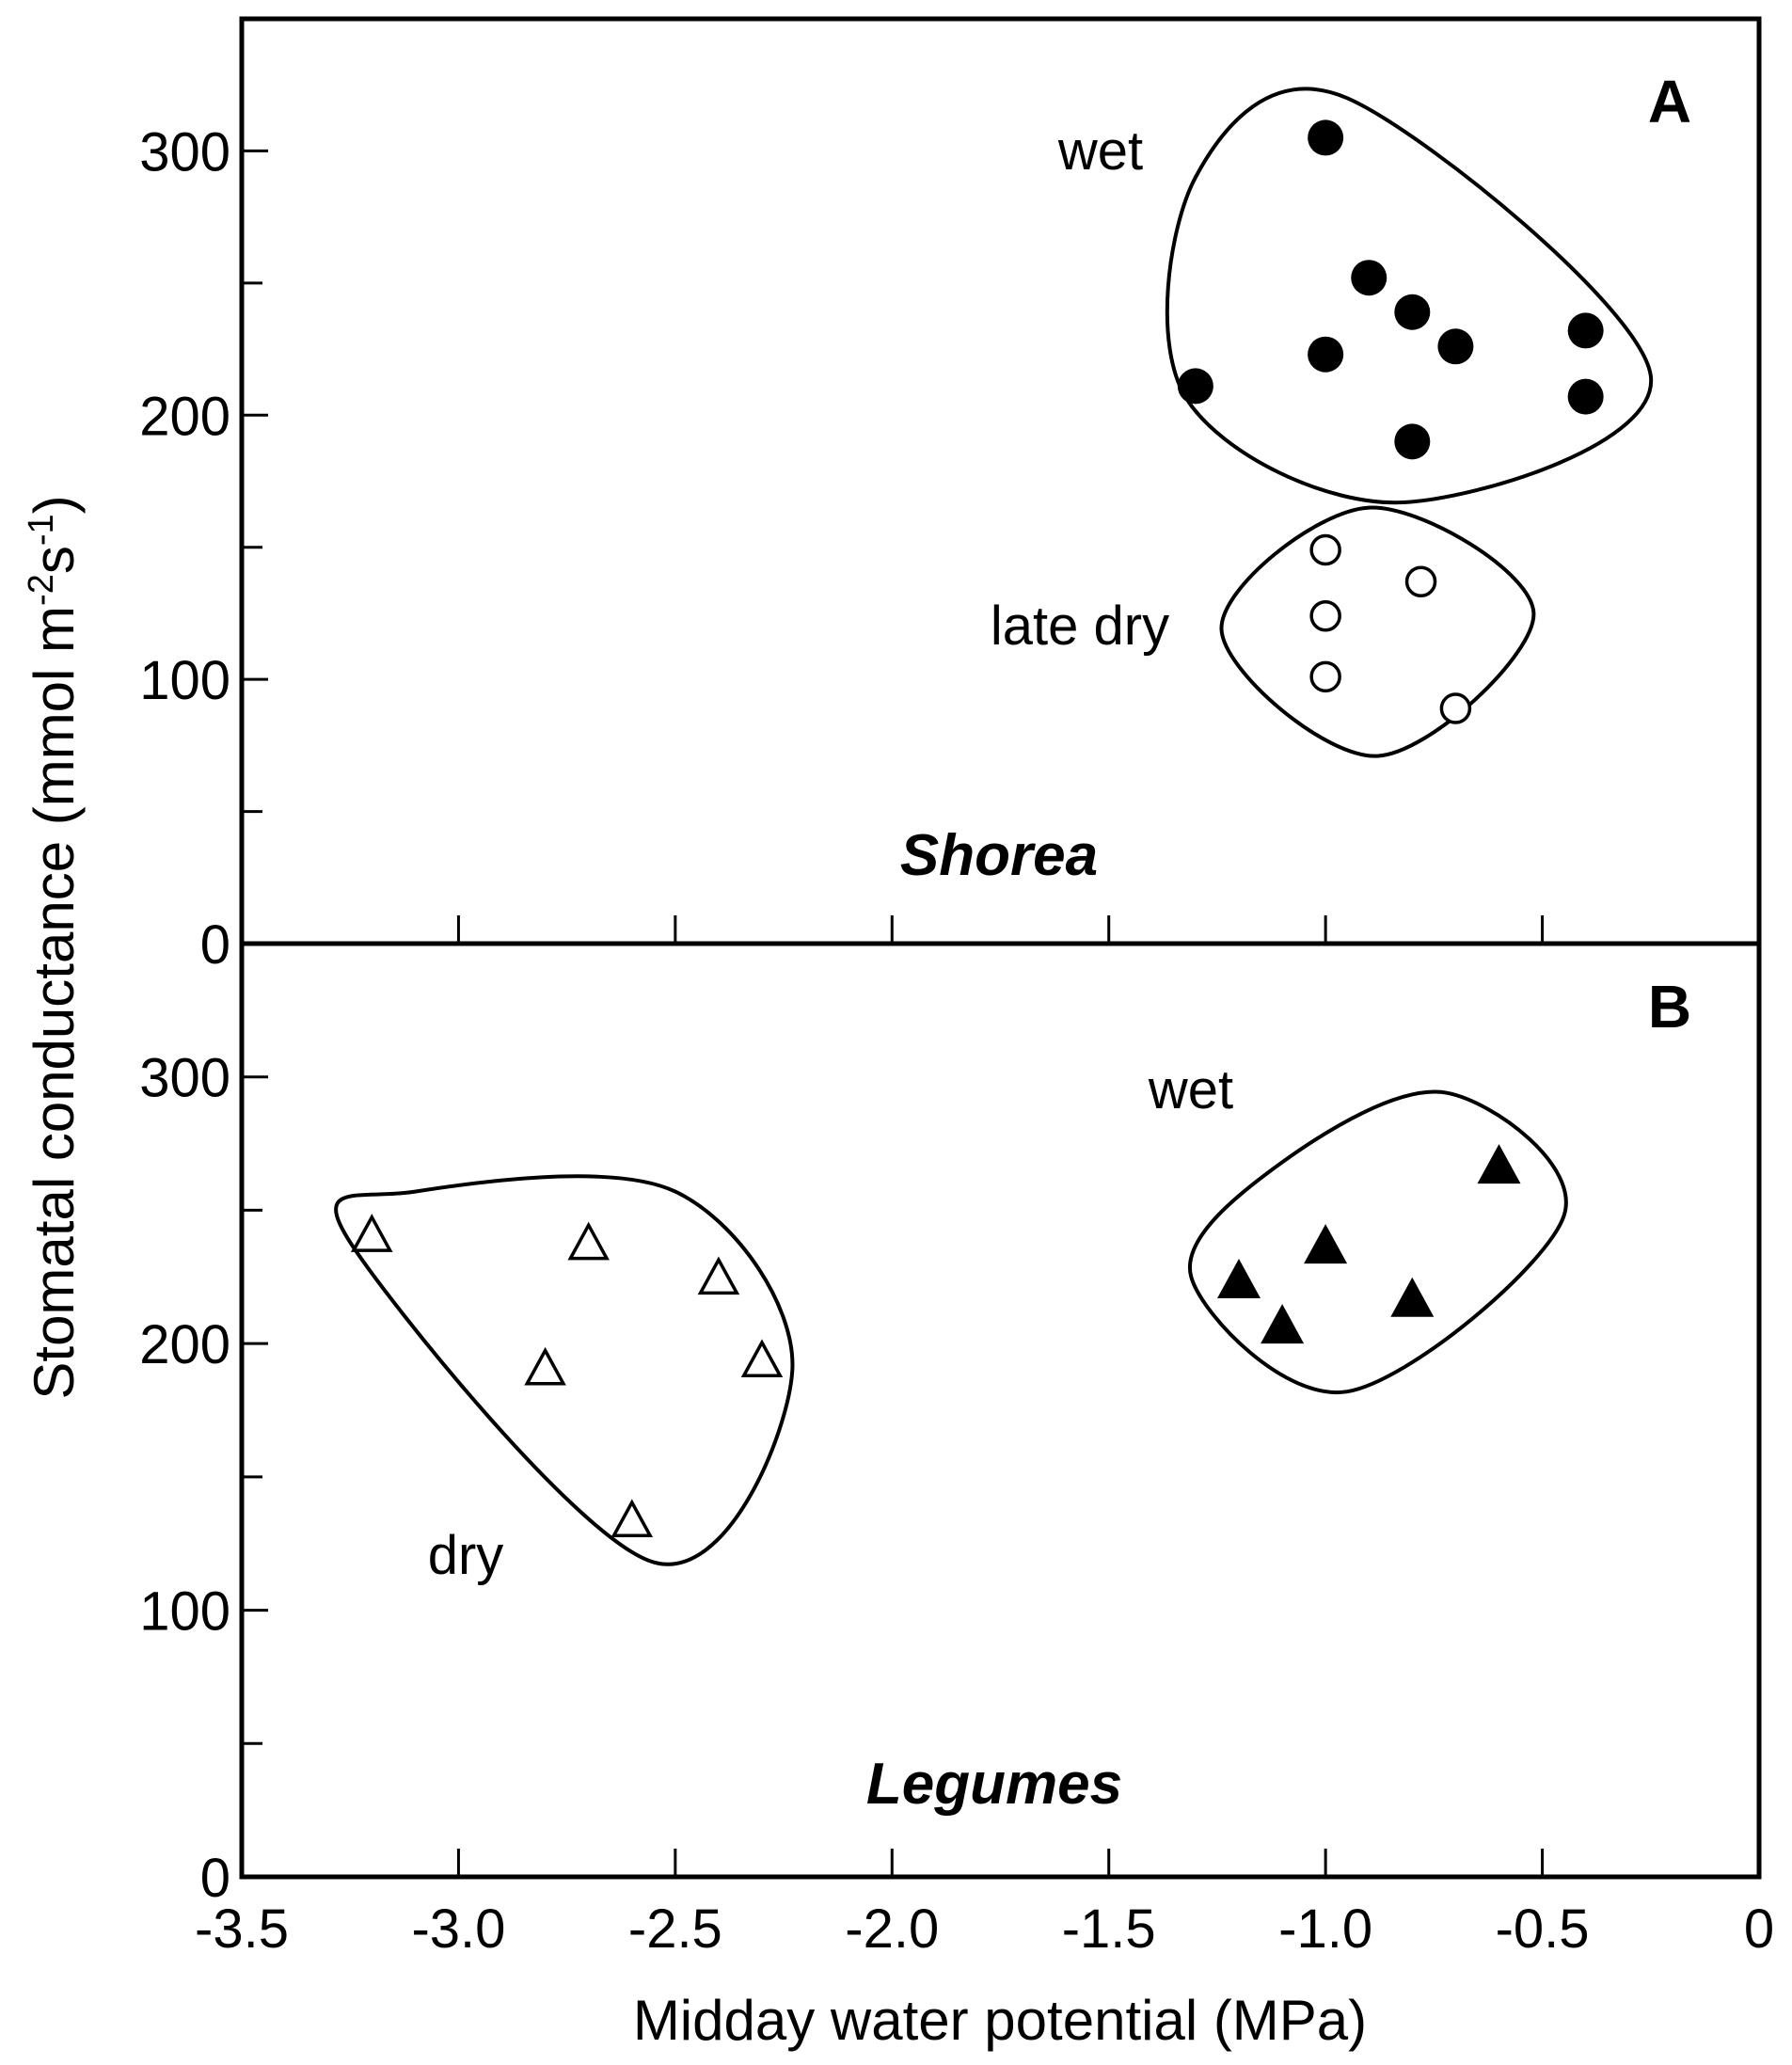 The height and width of the screenshot is (2065, 1792). Describe the element at coordinates (215, 1878) in the screenshot. I see `panel-b-y-tick-label-0: 0` at that location.